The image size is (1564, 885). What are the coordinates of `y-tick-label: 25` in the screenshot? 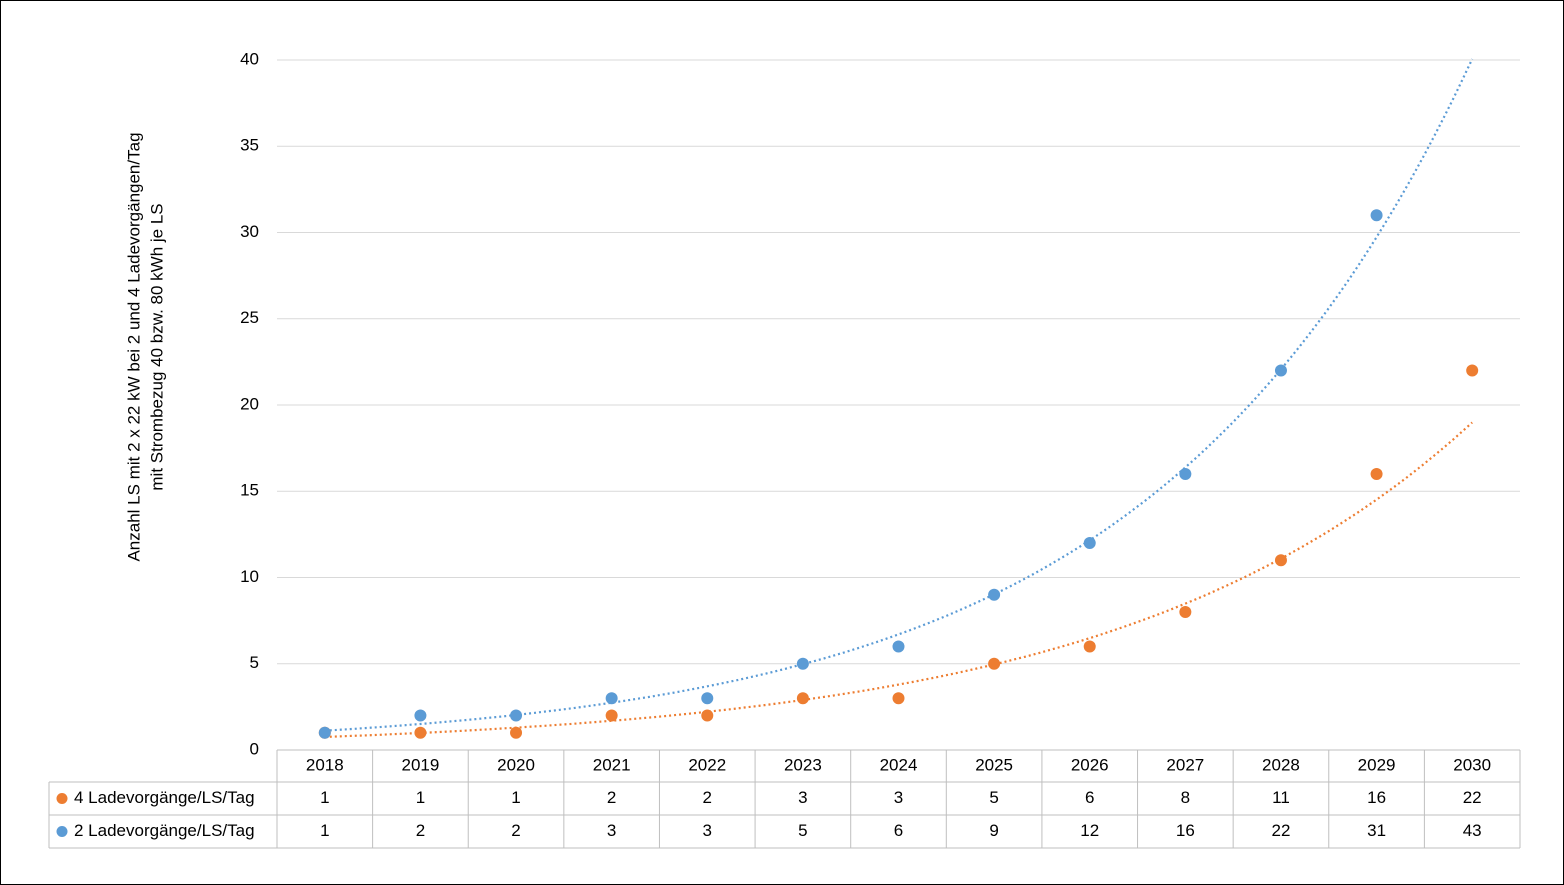 It's located at (249, 317).